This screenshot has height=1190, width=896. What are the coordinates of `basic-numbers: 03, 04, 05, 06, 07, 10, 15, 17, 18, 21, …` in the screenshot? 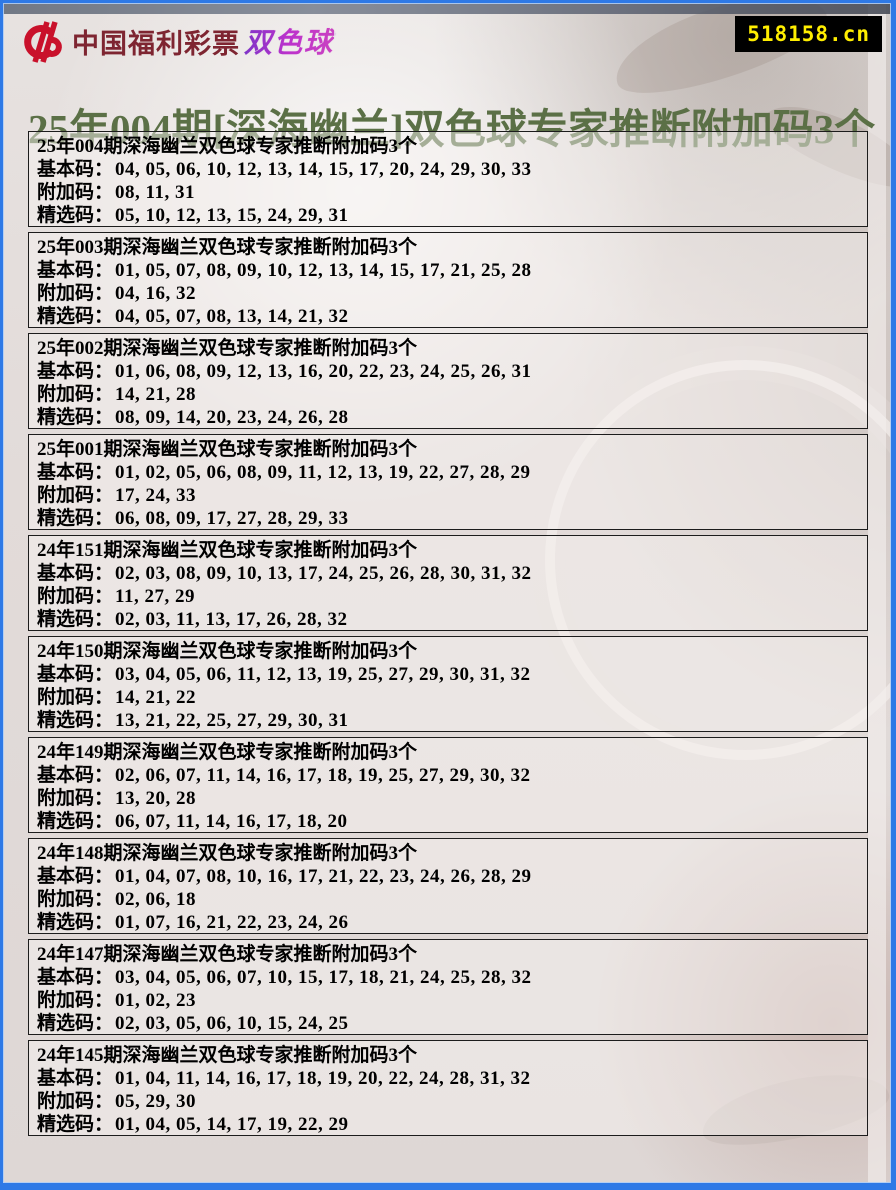 It's located at (323, 977).